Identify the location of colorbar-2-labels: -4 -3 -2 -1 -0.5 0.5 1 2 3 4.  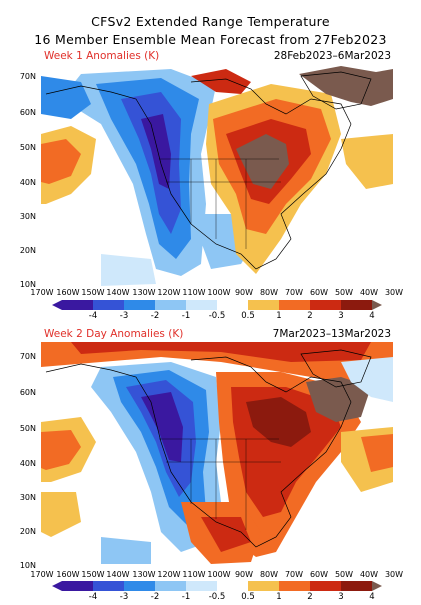
(217, 597).